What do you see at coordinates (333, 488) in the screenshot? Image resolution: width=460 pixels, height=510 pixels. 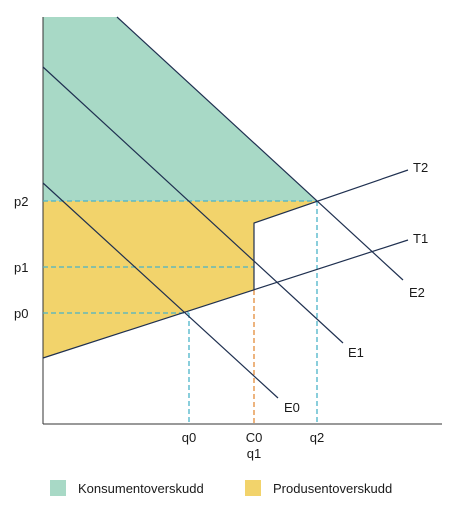 I see `legend-producer-label: Produsentoverskudd` at bounding box center [333, 488].